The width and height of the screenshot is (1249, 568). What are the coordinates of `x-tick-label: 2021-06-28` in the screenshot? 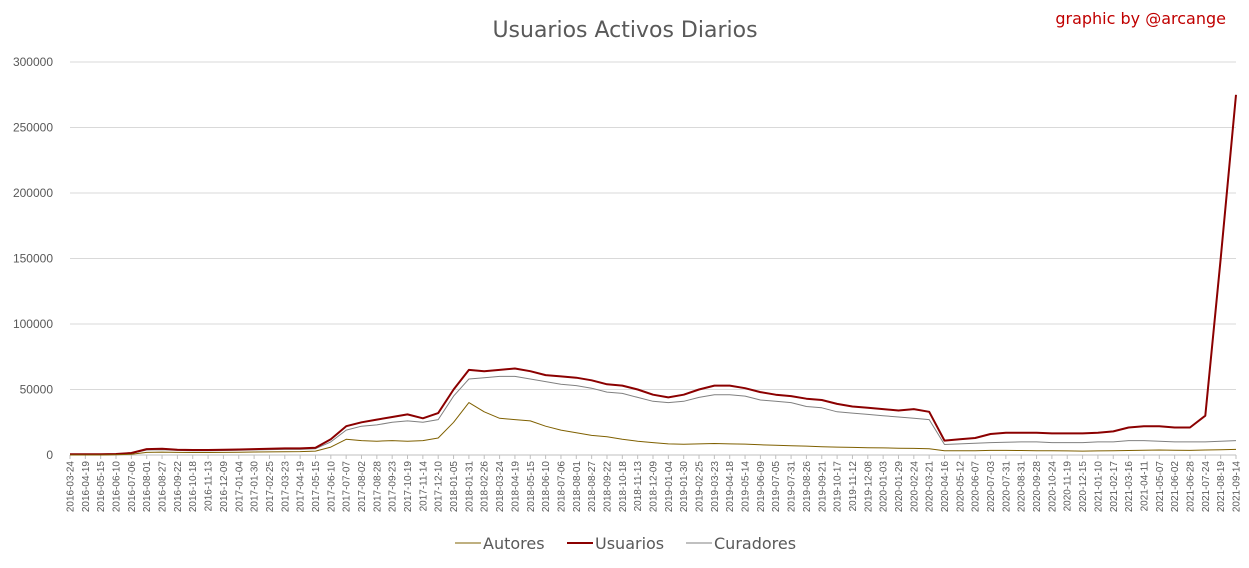 It's located at (1190, 487).